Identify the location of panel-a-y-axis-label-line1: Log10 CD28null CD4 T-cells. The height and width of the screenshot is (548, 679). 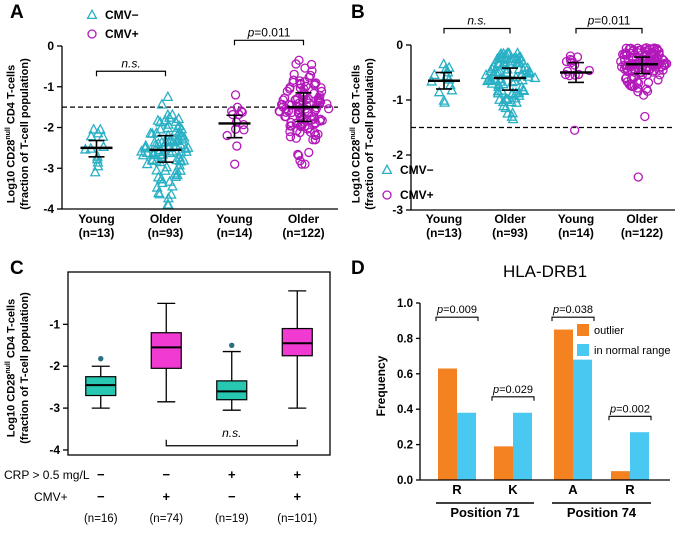
(11, 134).